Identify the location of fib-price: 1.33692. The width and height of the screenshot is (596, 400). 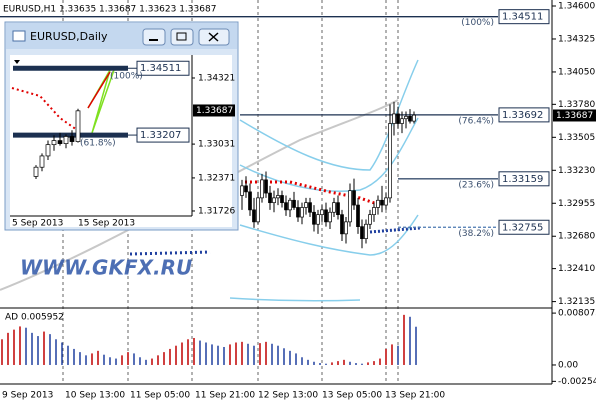
(522, 115).